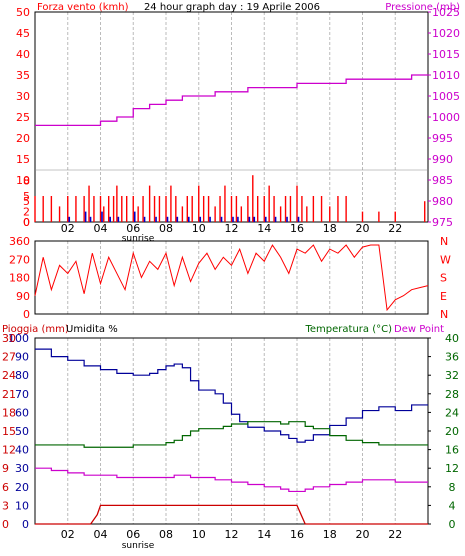 This screenshot has height=556, width=465. What do you see at coordinates (232, 7) in the screenshot?
I see `chart-title: 24 hour graph day : 19 Aprile 2006` at bounding box center [232, 7].